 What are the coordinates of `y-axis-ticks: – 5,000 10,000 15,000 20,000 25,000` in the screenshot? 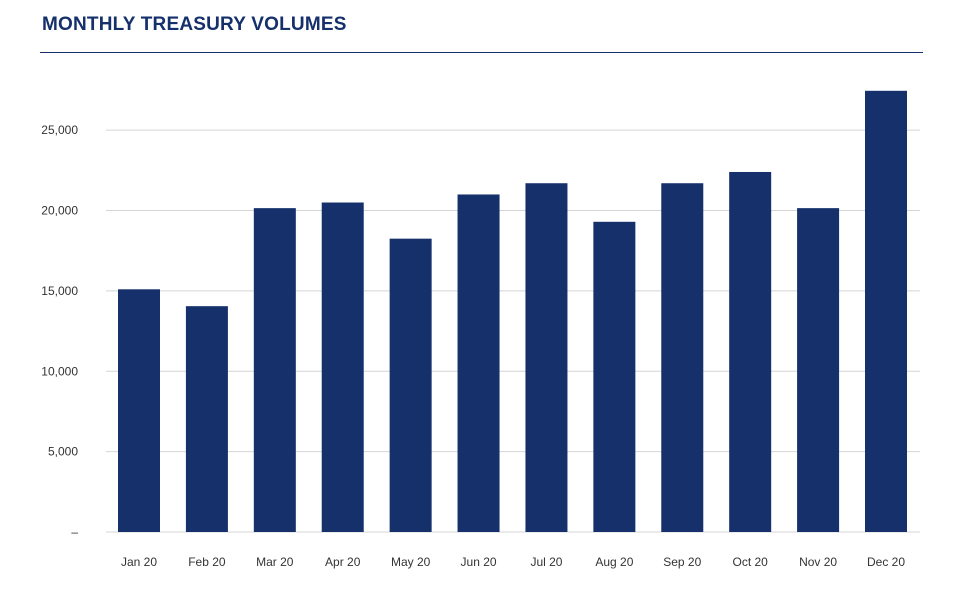 It's located at (59, 331).